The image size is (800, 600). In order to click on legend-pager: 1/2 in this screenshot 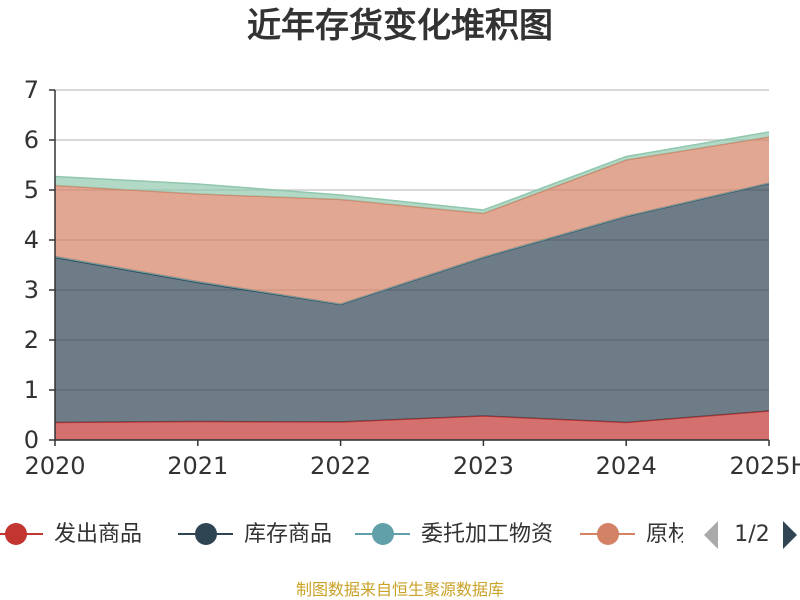, I will do `click(750, 535)`.